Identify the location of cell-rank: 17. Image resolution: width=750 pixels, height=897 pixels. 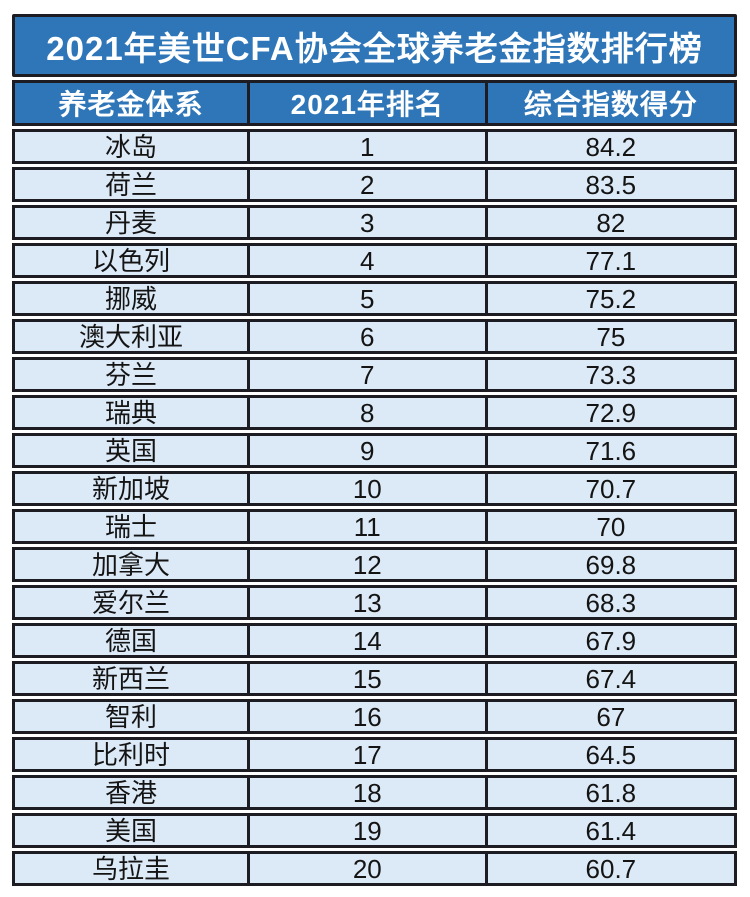
(365, 754).